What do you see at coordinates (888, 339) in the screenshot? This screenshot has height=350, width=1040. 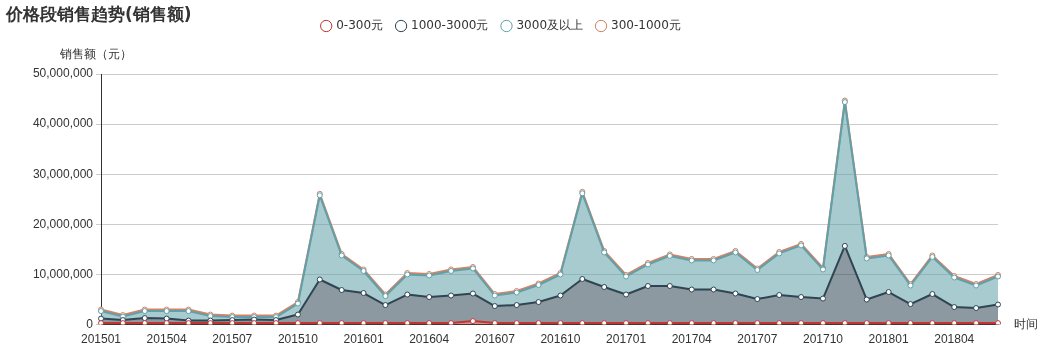 I see `x-tick-label: 201801` at bounding box center [888, 339].